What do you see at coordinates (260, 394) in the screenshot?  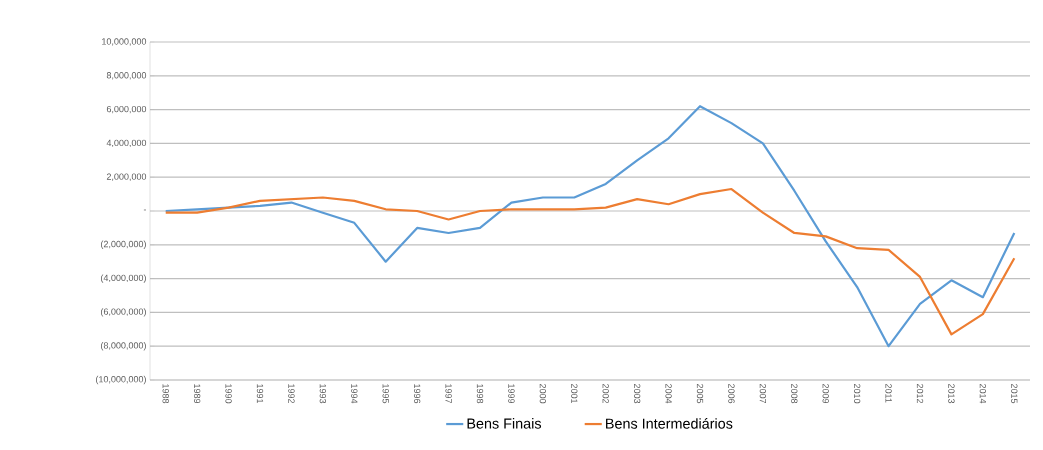 I see `x-tick-label: 1991` at bounding box center [260, 394].